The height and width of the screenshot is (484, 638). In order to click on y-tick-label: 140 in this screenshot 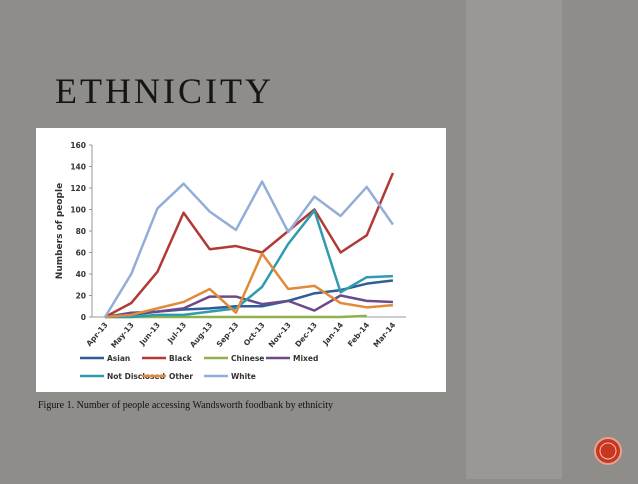, I will do `click(78, 167)`.